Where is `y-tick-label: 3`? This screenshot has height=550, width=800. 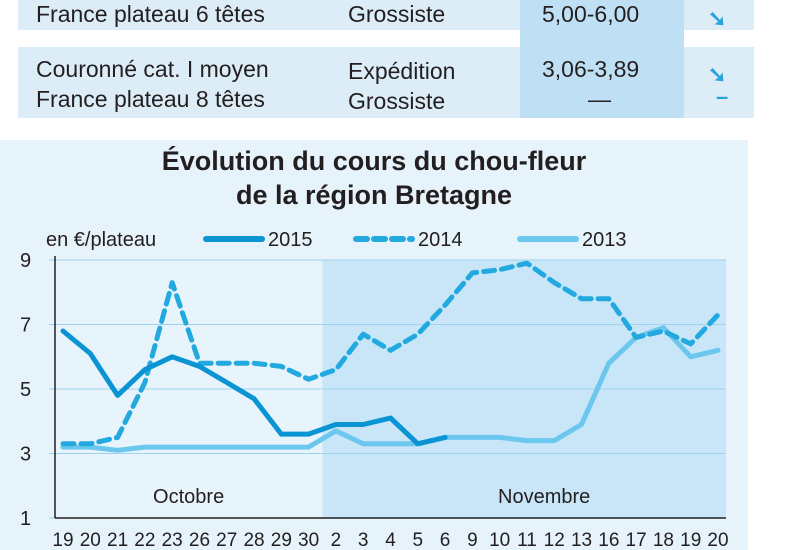
y-tick-label: 3 is located at coordinates (25, 455).